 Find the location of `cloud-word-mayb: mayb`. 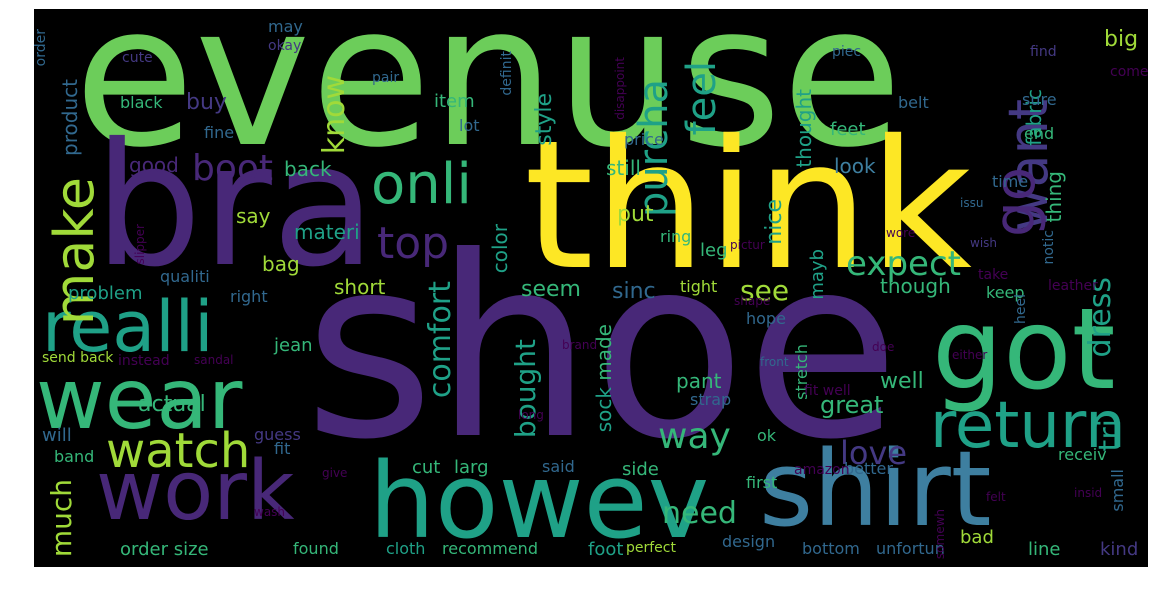

cloud-word-mayb: mayb is located at coordinates (817, 274).